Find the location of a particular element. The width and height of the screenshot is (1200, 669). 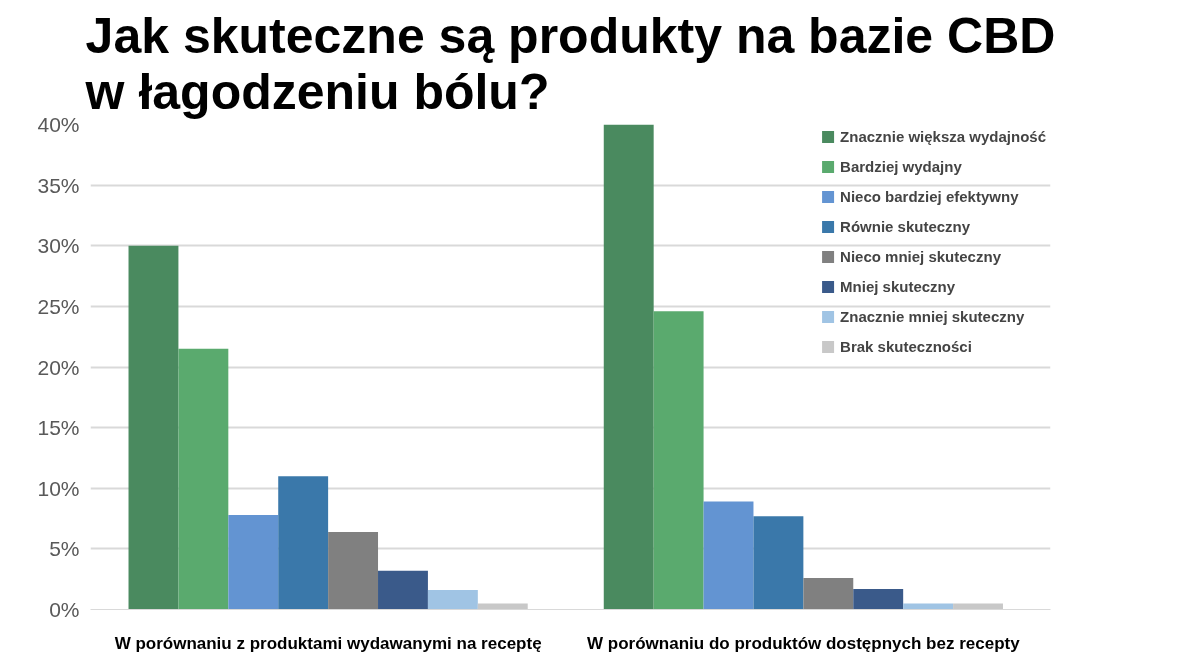

legend-label: Równie skuteczny is located at coordinates (905, 226).